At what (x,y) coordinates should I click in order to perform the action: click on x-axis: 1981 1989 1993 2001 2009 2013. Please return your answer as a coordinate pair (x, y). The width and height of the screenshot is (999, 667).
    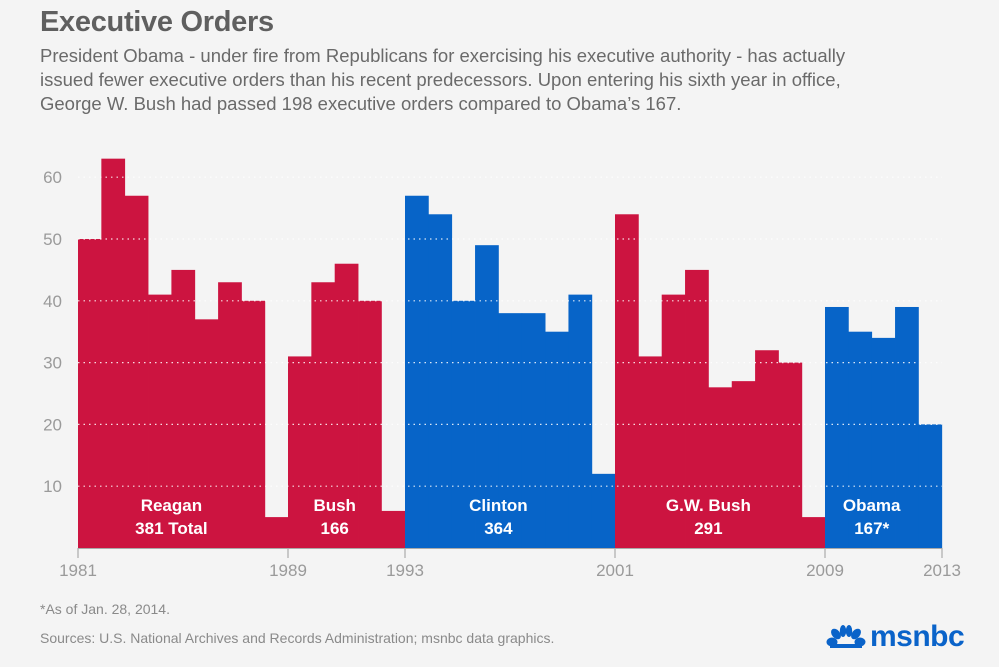
    Looking at the image, I should click on (510, 564).